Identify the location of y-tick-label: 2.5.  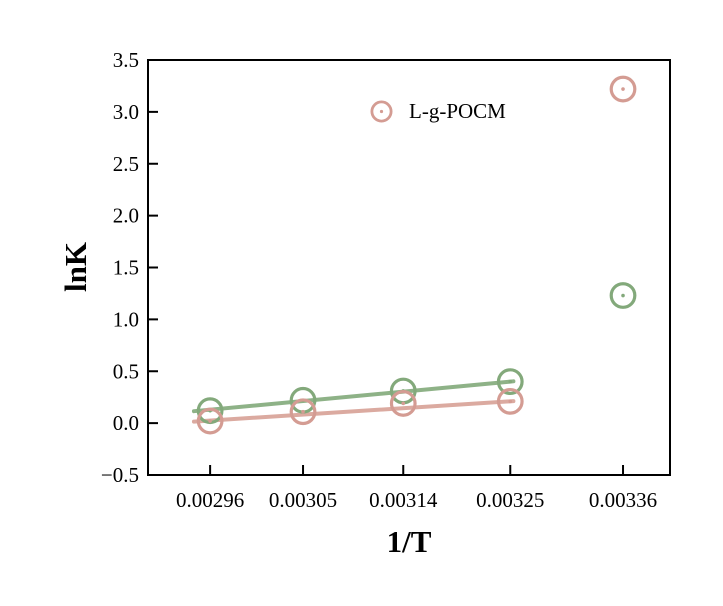
(126, 164).